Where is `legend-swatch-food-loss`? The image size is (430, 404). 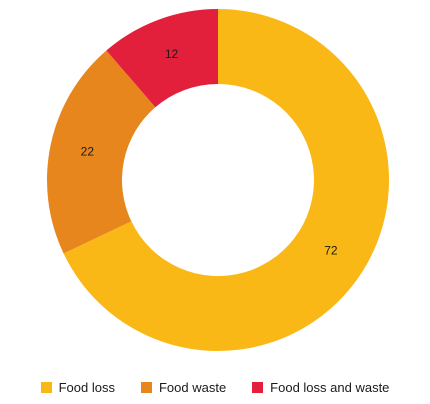
legend-swatch-food-loss is located at coordinates (46, 387).